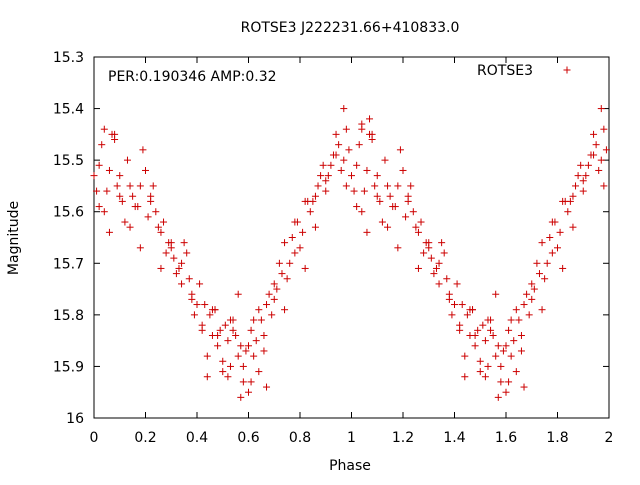  Describe the element at coordinates (248, 438) in the screenshot. I see `x-tick-label: 0.6` at that location.